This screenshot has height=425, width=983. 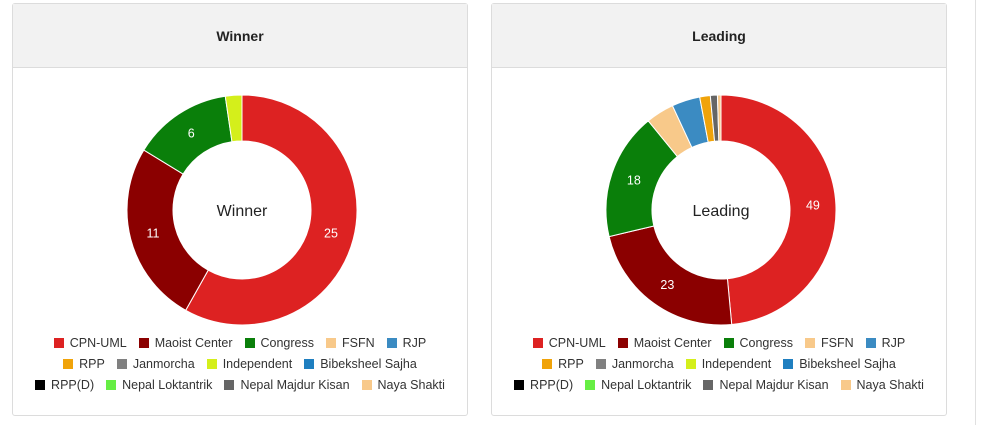 I want to click on donut-center-label: Winner, so click(x=242, y=211).